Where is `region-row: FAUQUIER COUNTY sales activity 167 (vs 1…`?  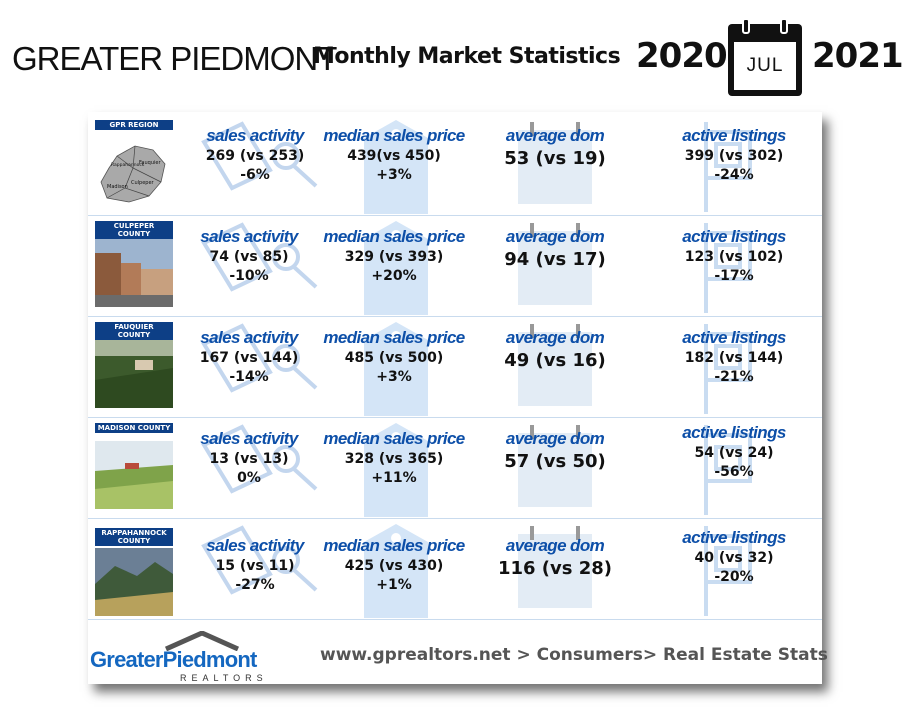 region-row: FAUQUIER COUNTY sales activity 167 (vs 1… is located at coordinates (455, 366).